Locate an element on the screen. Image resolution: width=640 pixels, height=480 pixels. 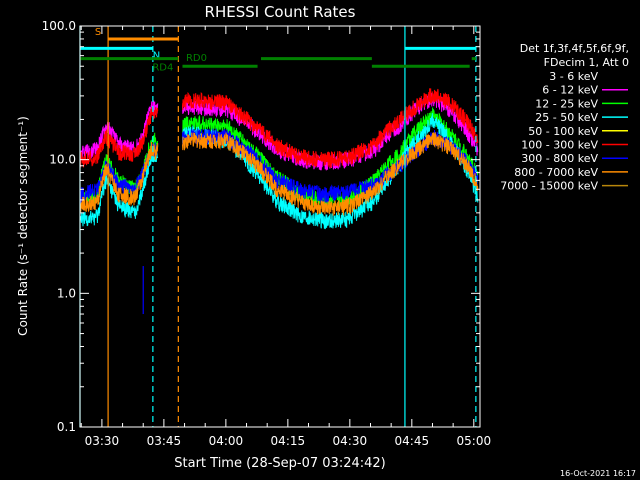
legend-entry-label: 6 - 12 keV is located at coordinates (570, 90).